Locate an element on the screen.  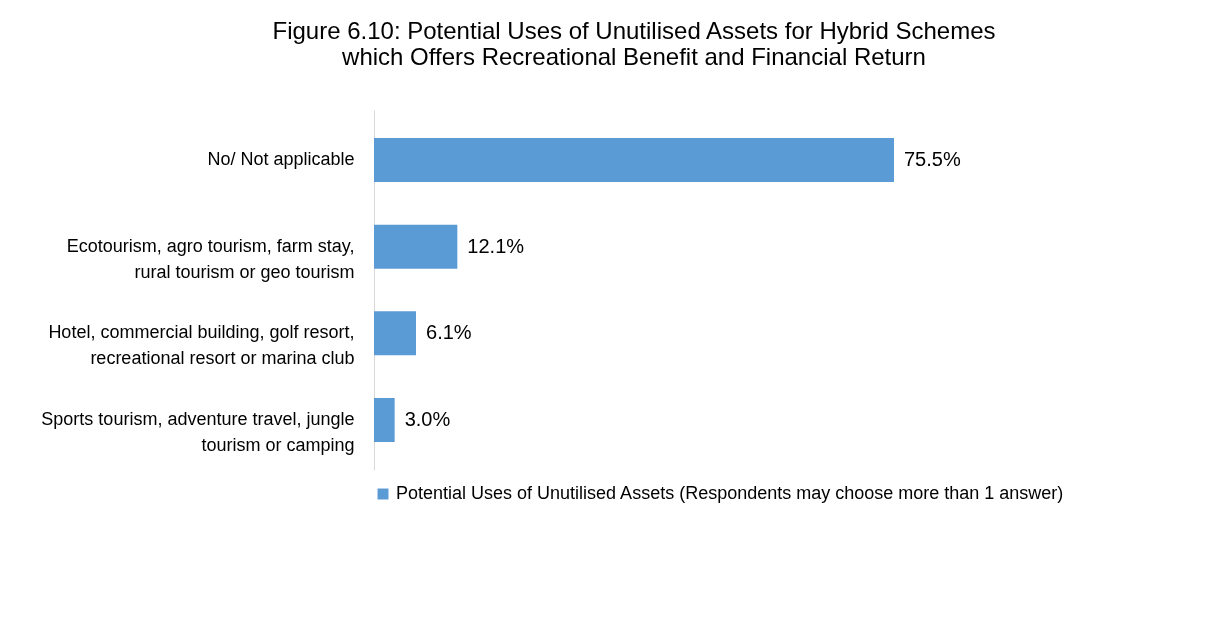
y-tick-label: No/ Not applicable is located at coordinates (281, 158).